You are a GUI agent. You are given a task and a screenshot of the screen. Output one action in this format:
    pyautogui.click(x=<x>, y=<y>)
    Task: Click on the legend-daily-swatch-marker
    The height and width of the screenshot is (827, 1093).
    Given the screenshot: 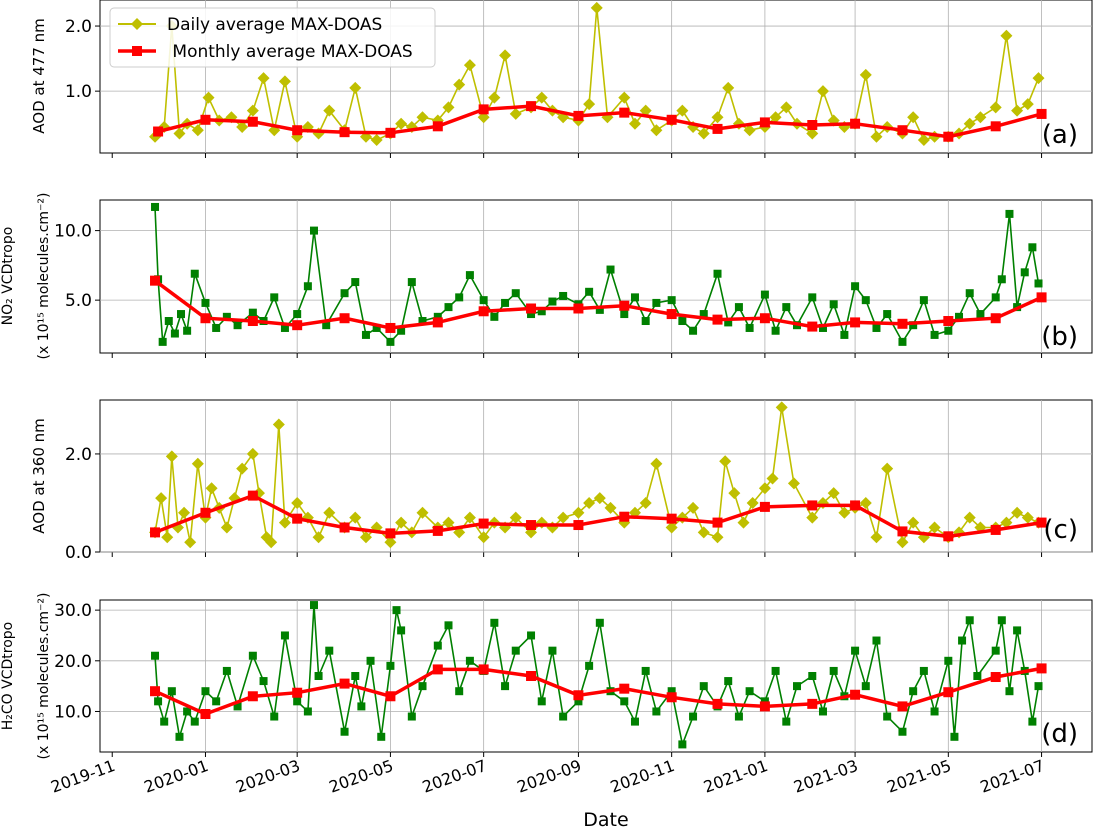 What is the action you would take?
    pyautogui.click(x=137, y=24)
    